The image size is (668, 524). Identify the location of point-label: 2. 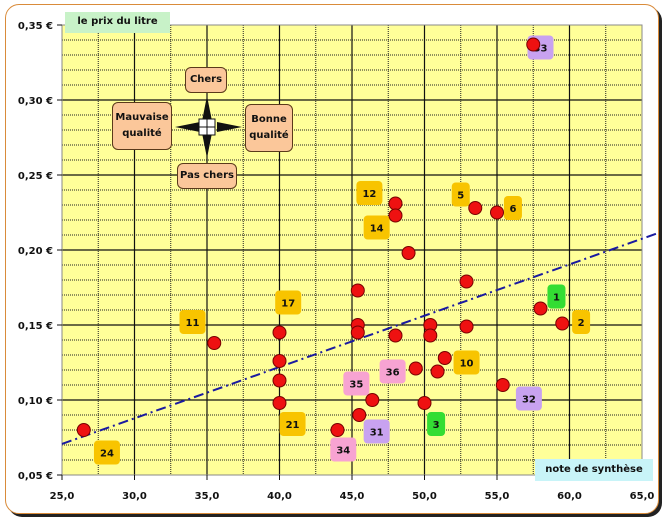
(581, 323).